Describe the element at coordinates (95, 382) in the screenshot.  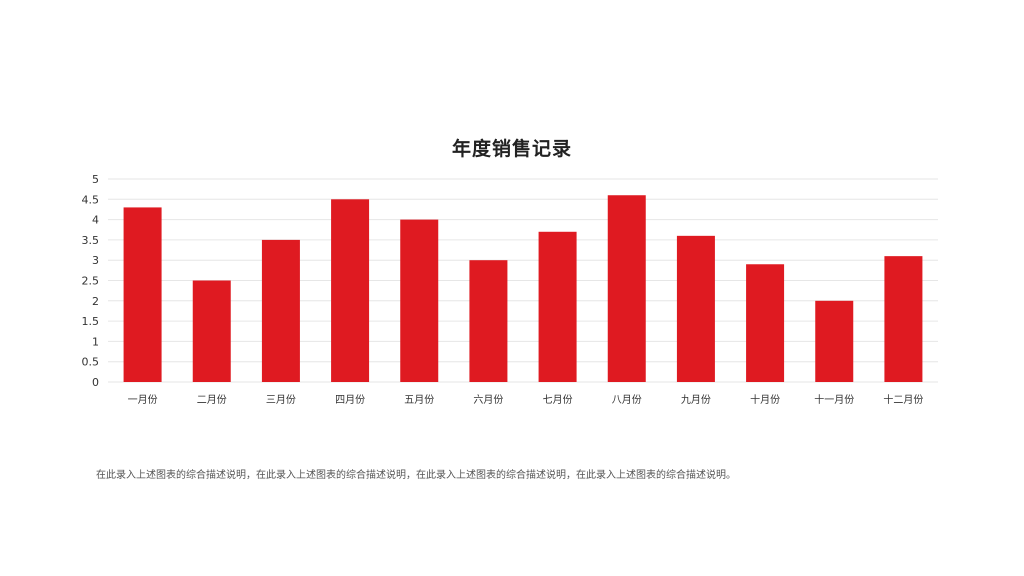
I see `y-tick-label: 0` at that location.